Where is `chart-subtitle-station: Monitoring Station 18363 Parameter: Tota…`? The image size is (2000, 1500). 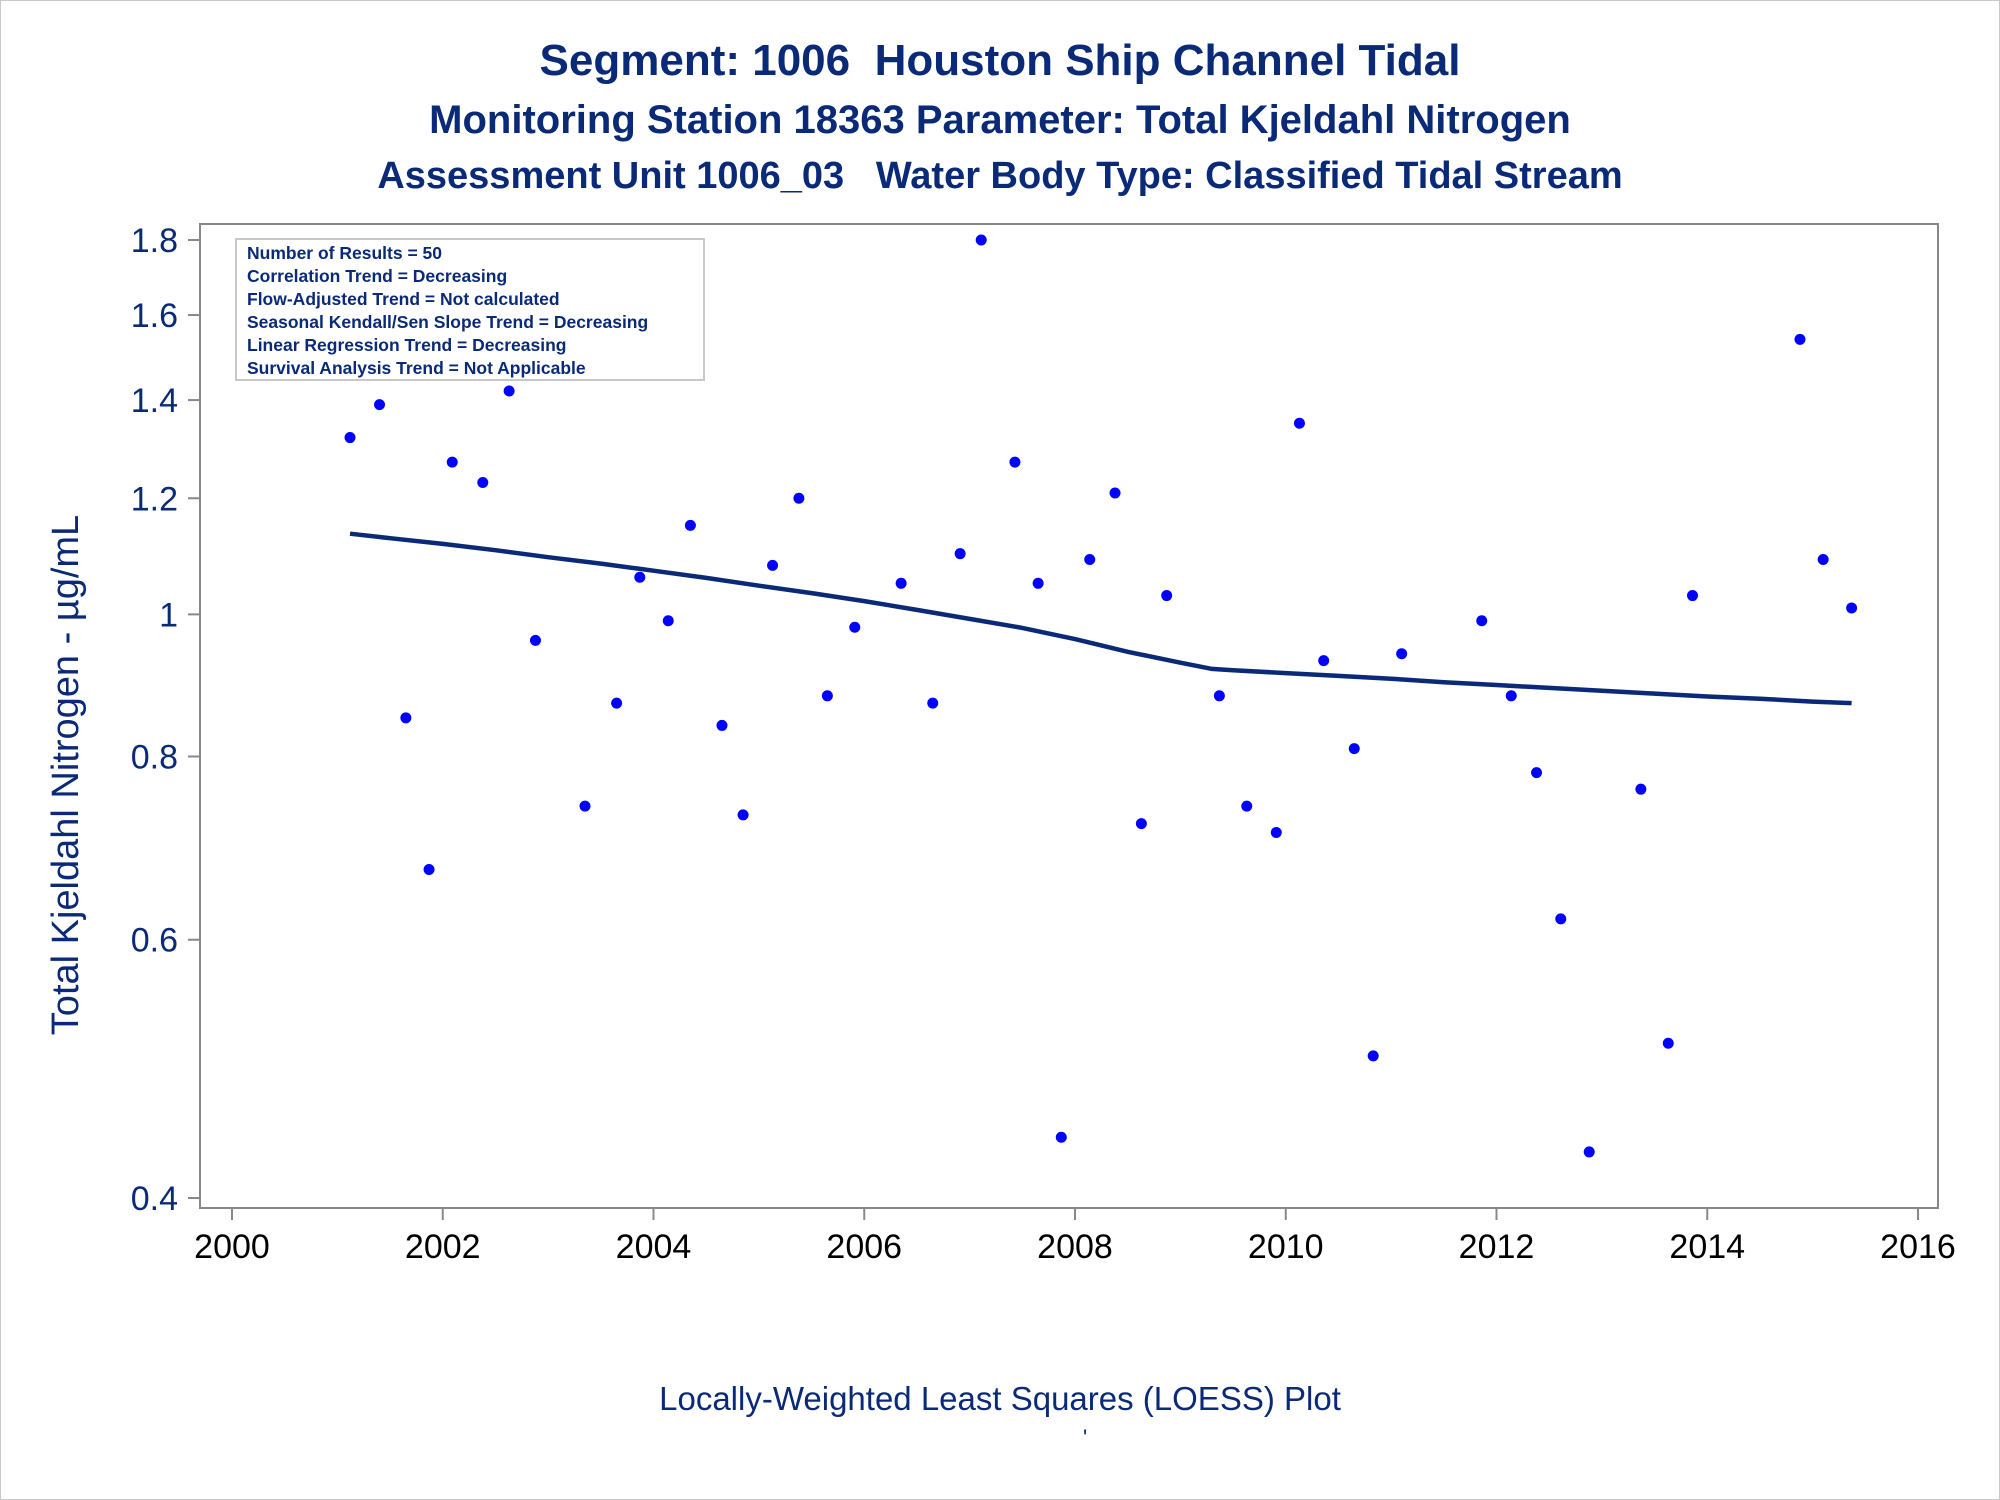 chart-subtitle-station: Monitoring Station 18363 Parameter: Tota… is located at coordinates (1000, 120).